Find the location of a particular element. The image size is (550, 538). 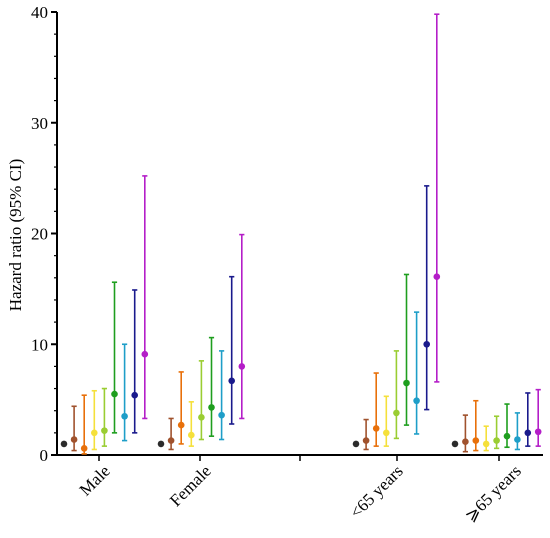

x-category-label: Male is located at coordinates (95, 480).